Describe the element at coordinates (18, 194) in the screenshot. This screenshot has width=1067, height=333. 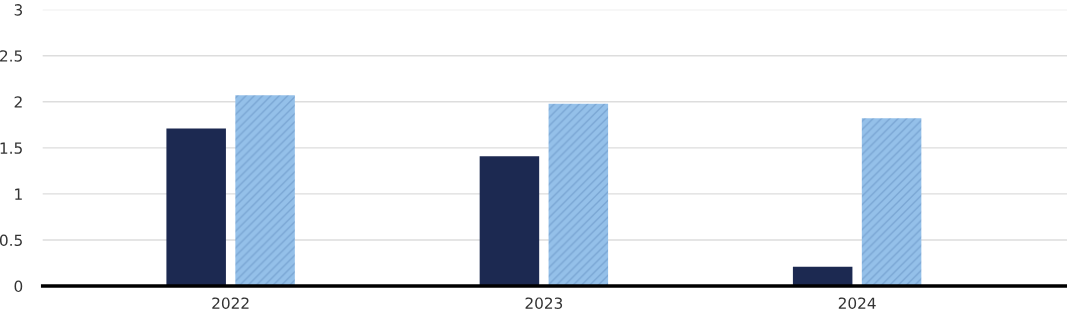
I see `y-tick-label: 1` at that location.